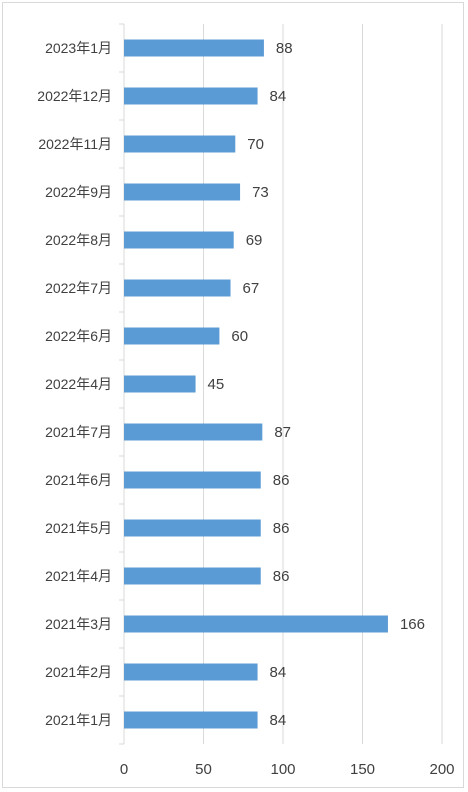  Describe the element at coordinates (254, 240) in the screenshot. I see `data-label: 69` at that location.